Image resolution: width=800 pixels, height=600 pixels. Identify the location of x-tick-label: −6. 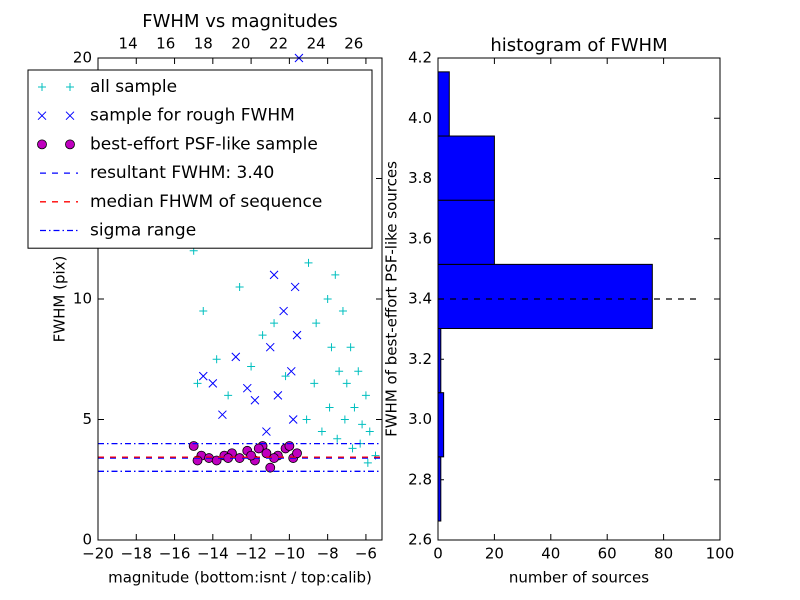
(366, 554).